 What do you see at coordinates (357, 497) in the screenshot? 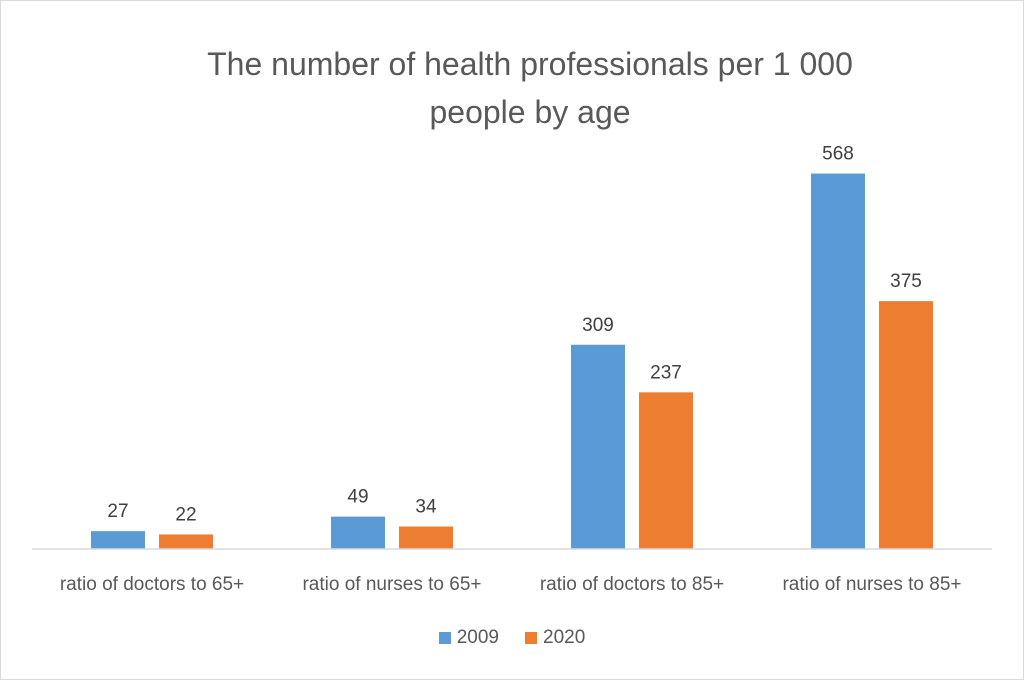
I see `data-label-2009-2: 49` at bounding box center [357, 497].